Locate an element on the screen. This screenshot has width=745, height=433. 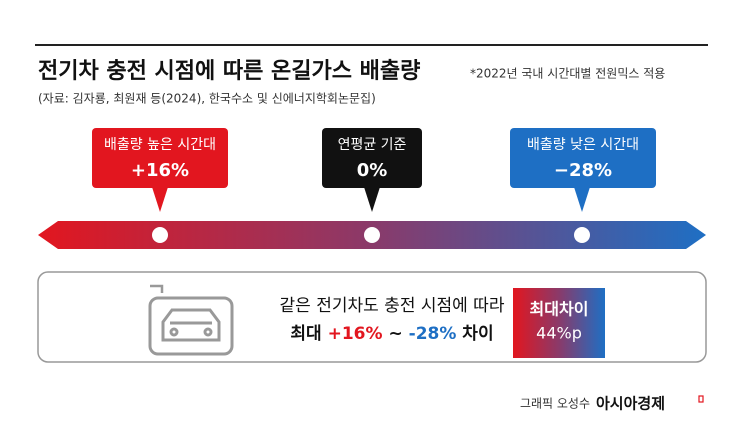
callout-label: 배출량 낮은 시간대 is located at coordinates (583, 145).